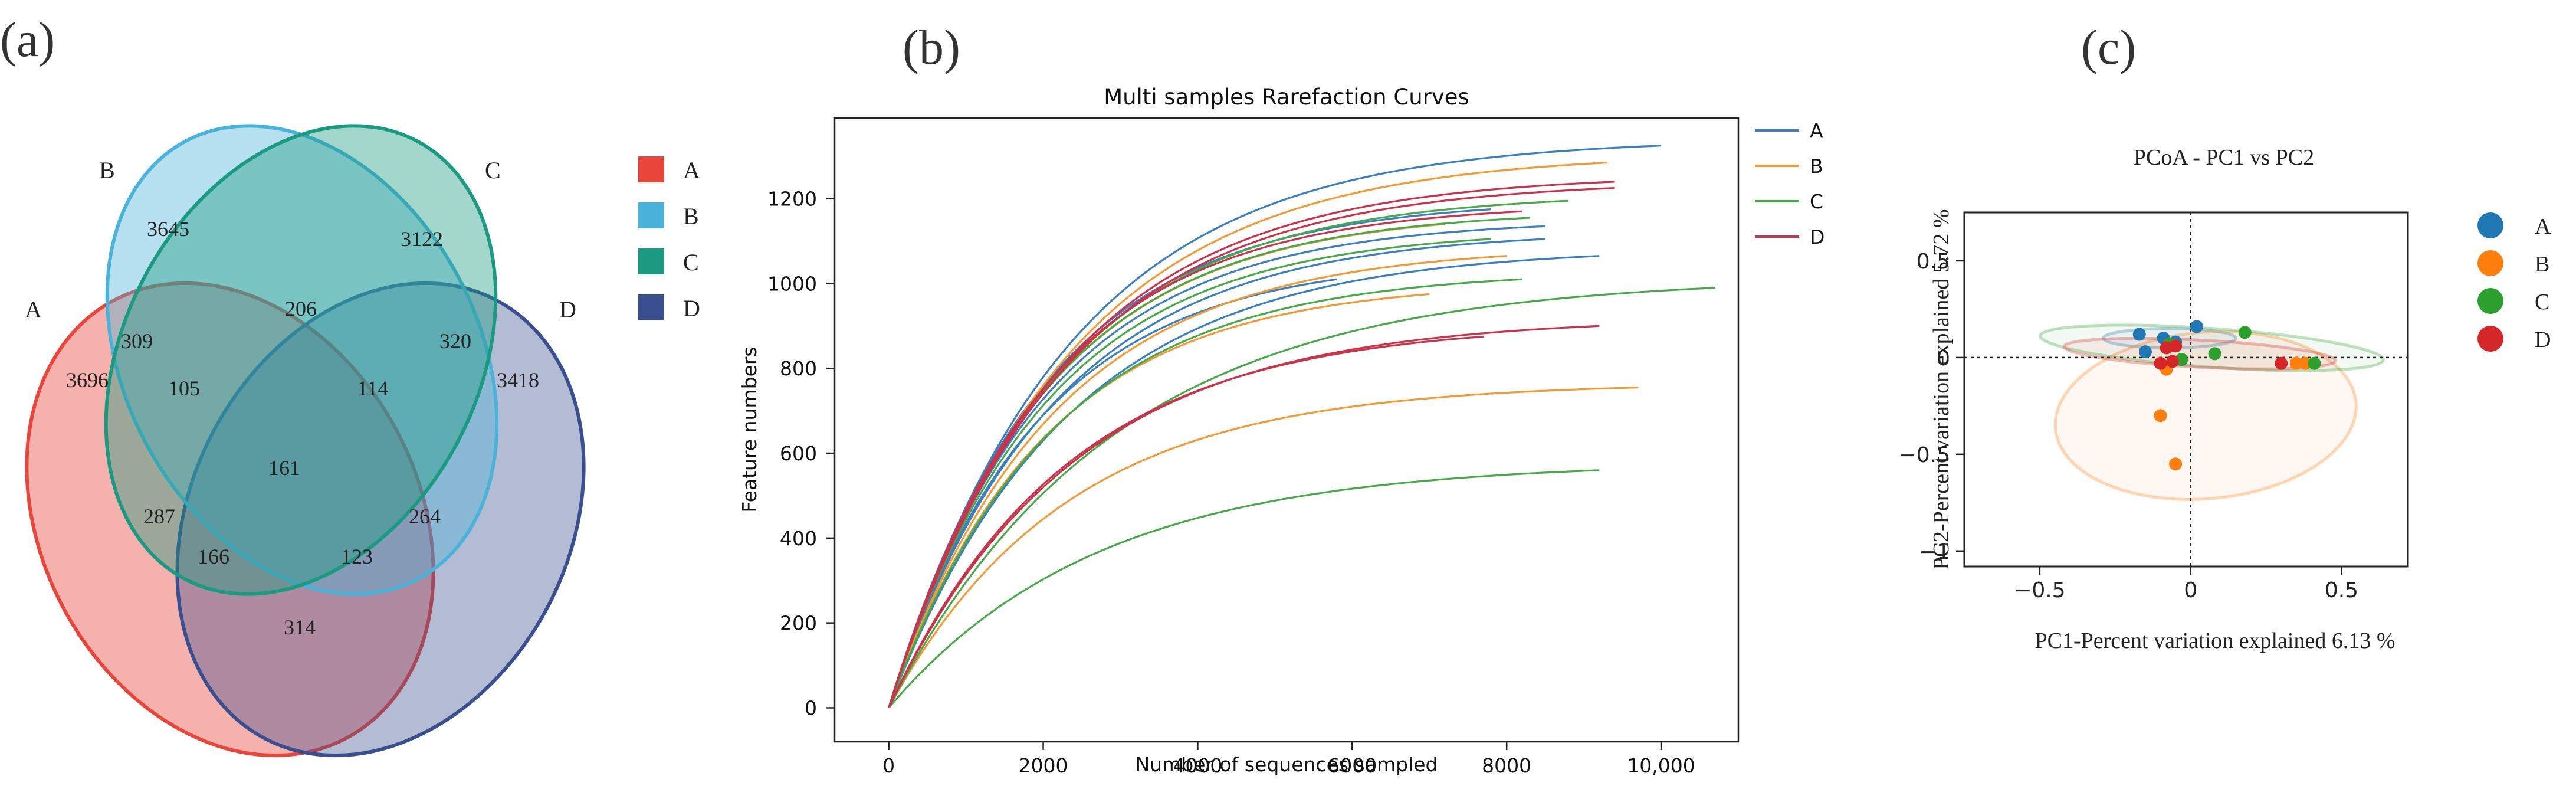  What do you see at coordinates (2542, 264) in the screenshot?
I see `pcoa-legend-label: B` at bounding box center [2542, 264].